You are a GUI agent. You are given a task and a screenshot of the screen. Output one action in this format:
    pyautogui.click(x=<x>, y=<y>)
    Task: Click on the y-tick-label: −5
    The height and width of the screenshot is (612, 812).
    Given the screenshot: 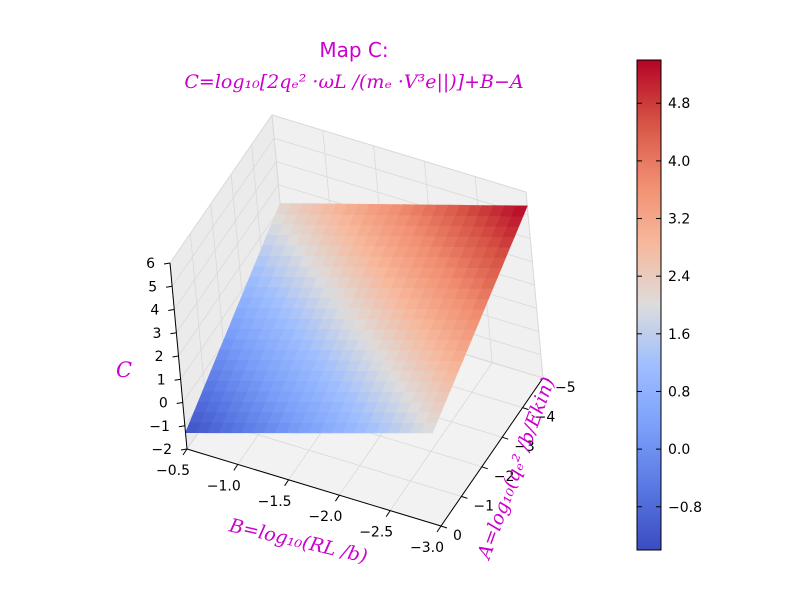 What is the action you would take?
    pyautogui.click(x=565, y=388)
    